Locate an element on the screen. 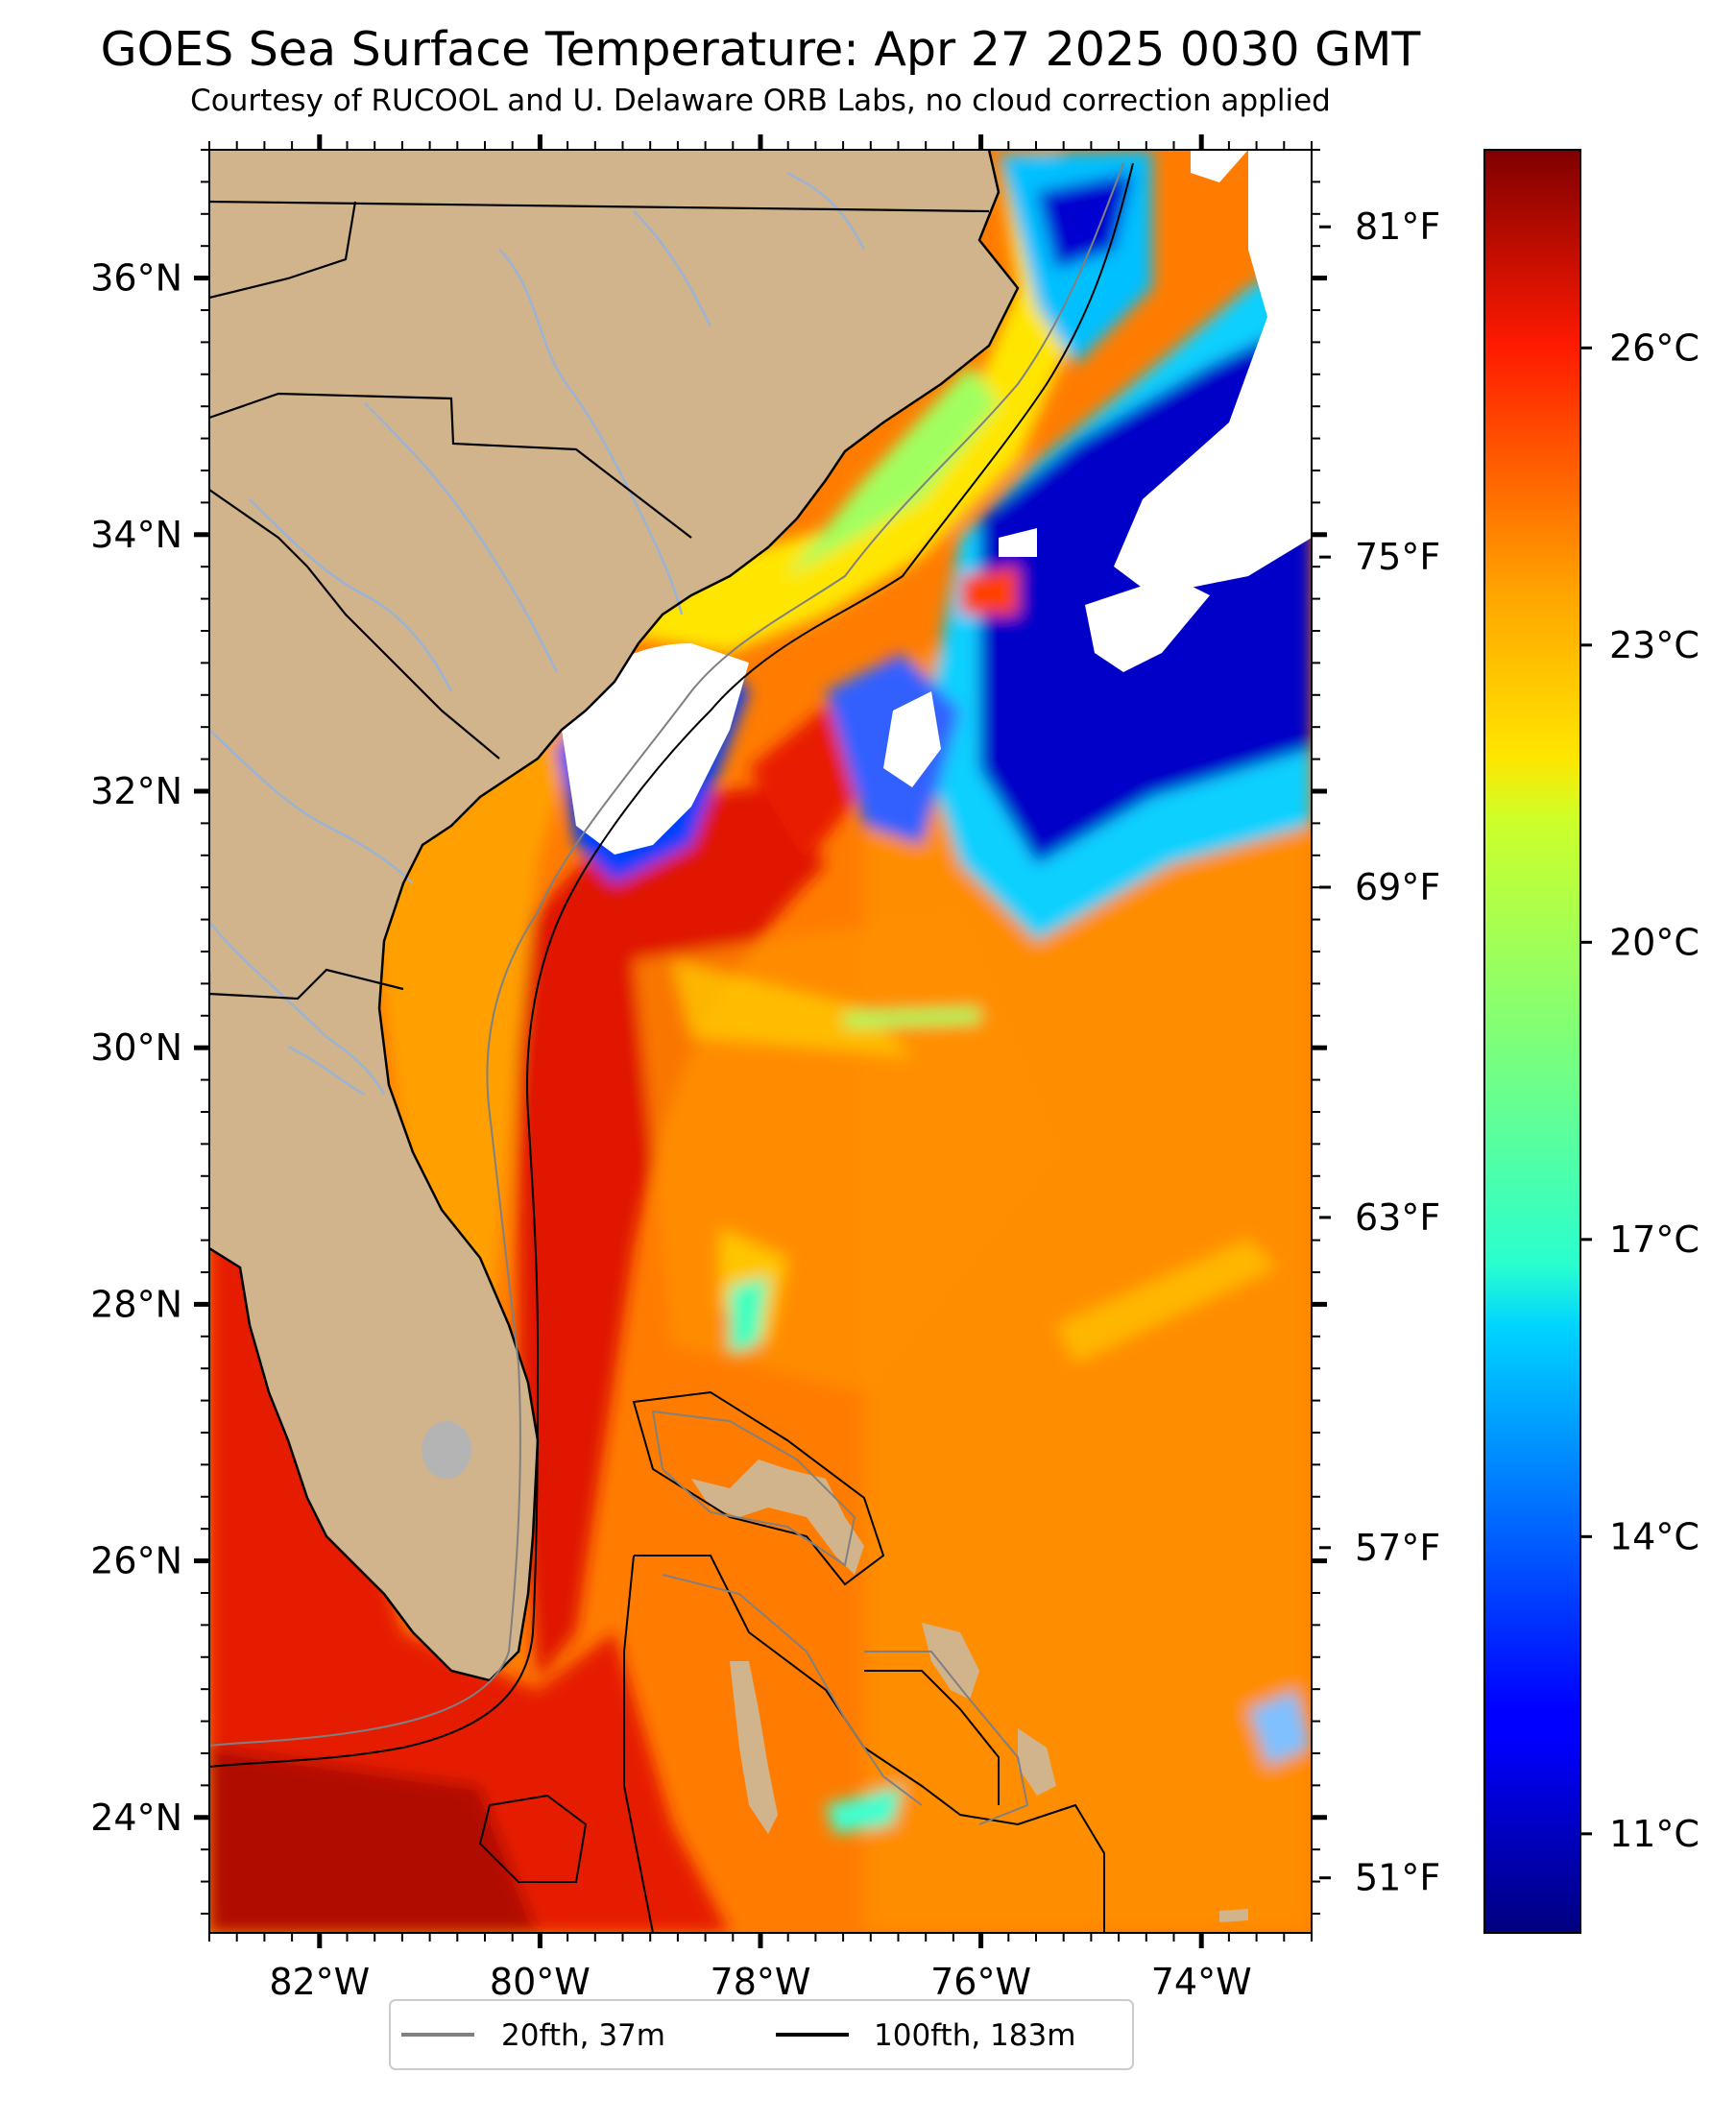 This screenshot has width=1736, height=2123. cloud-mask is located at coordinates (937, 502).